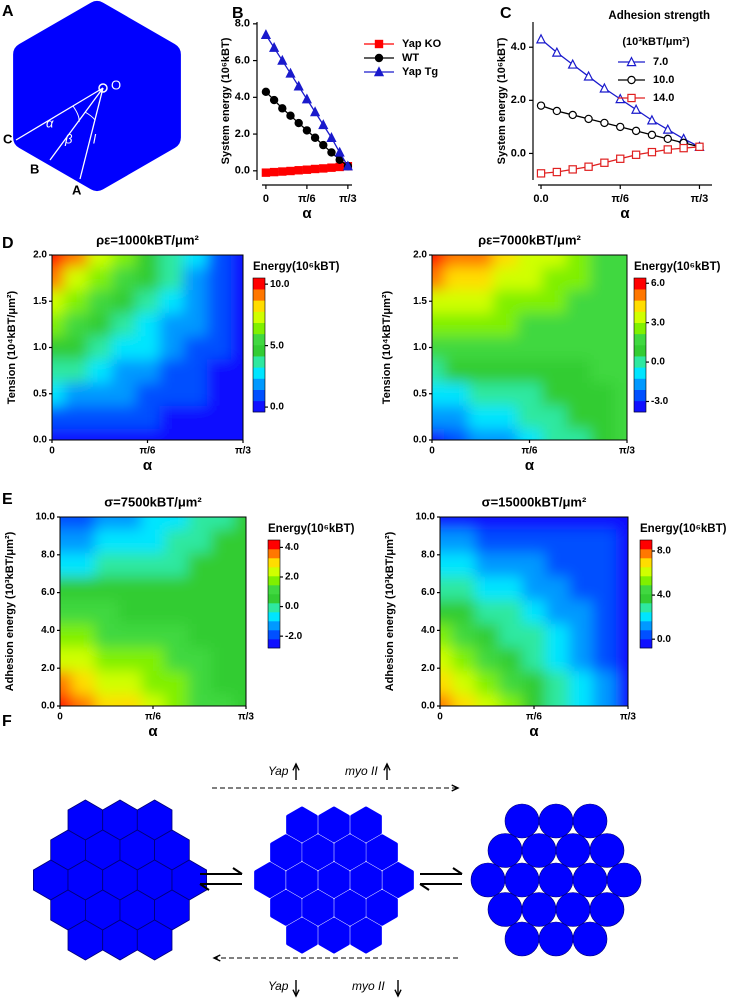 The image size is (743, 1000). Describe the element at coordinates (242, 60) in the screenshot. I see `y-tick-label: 6.0` at that location.